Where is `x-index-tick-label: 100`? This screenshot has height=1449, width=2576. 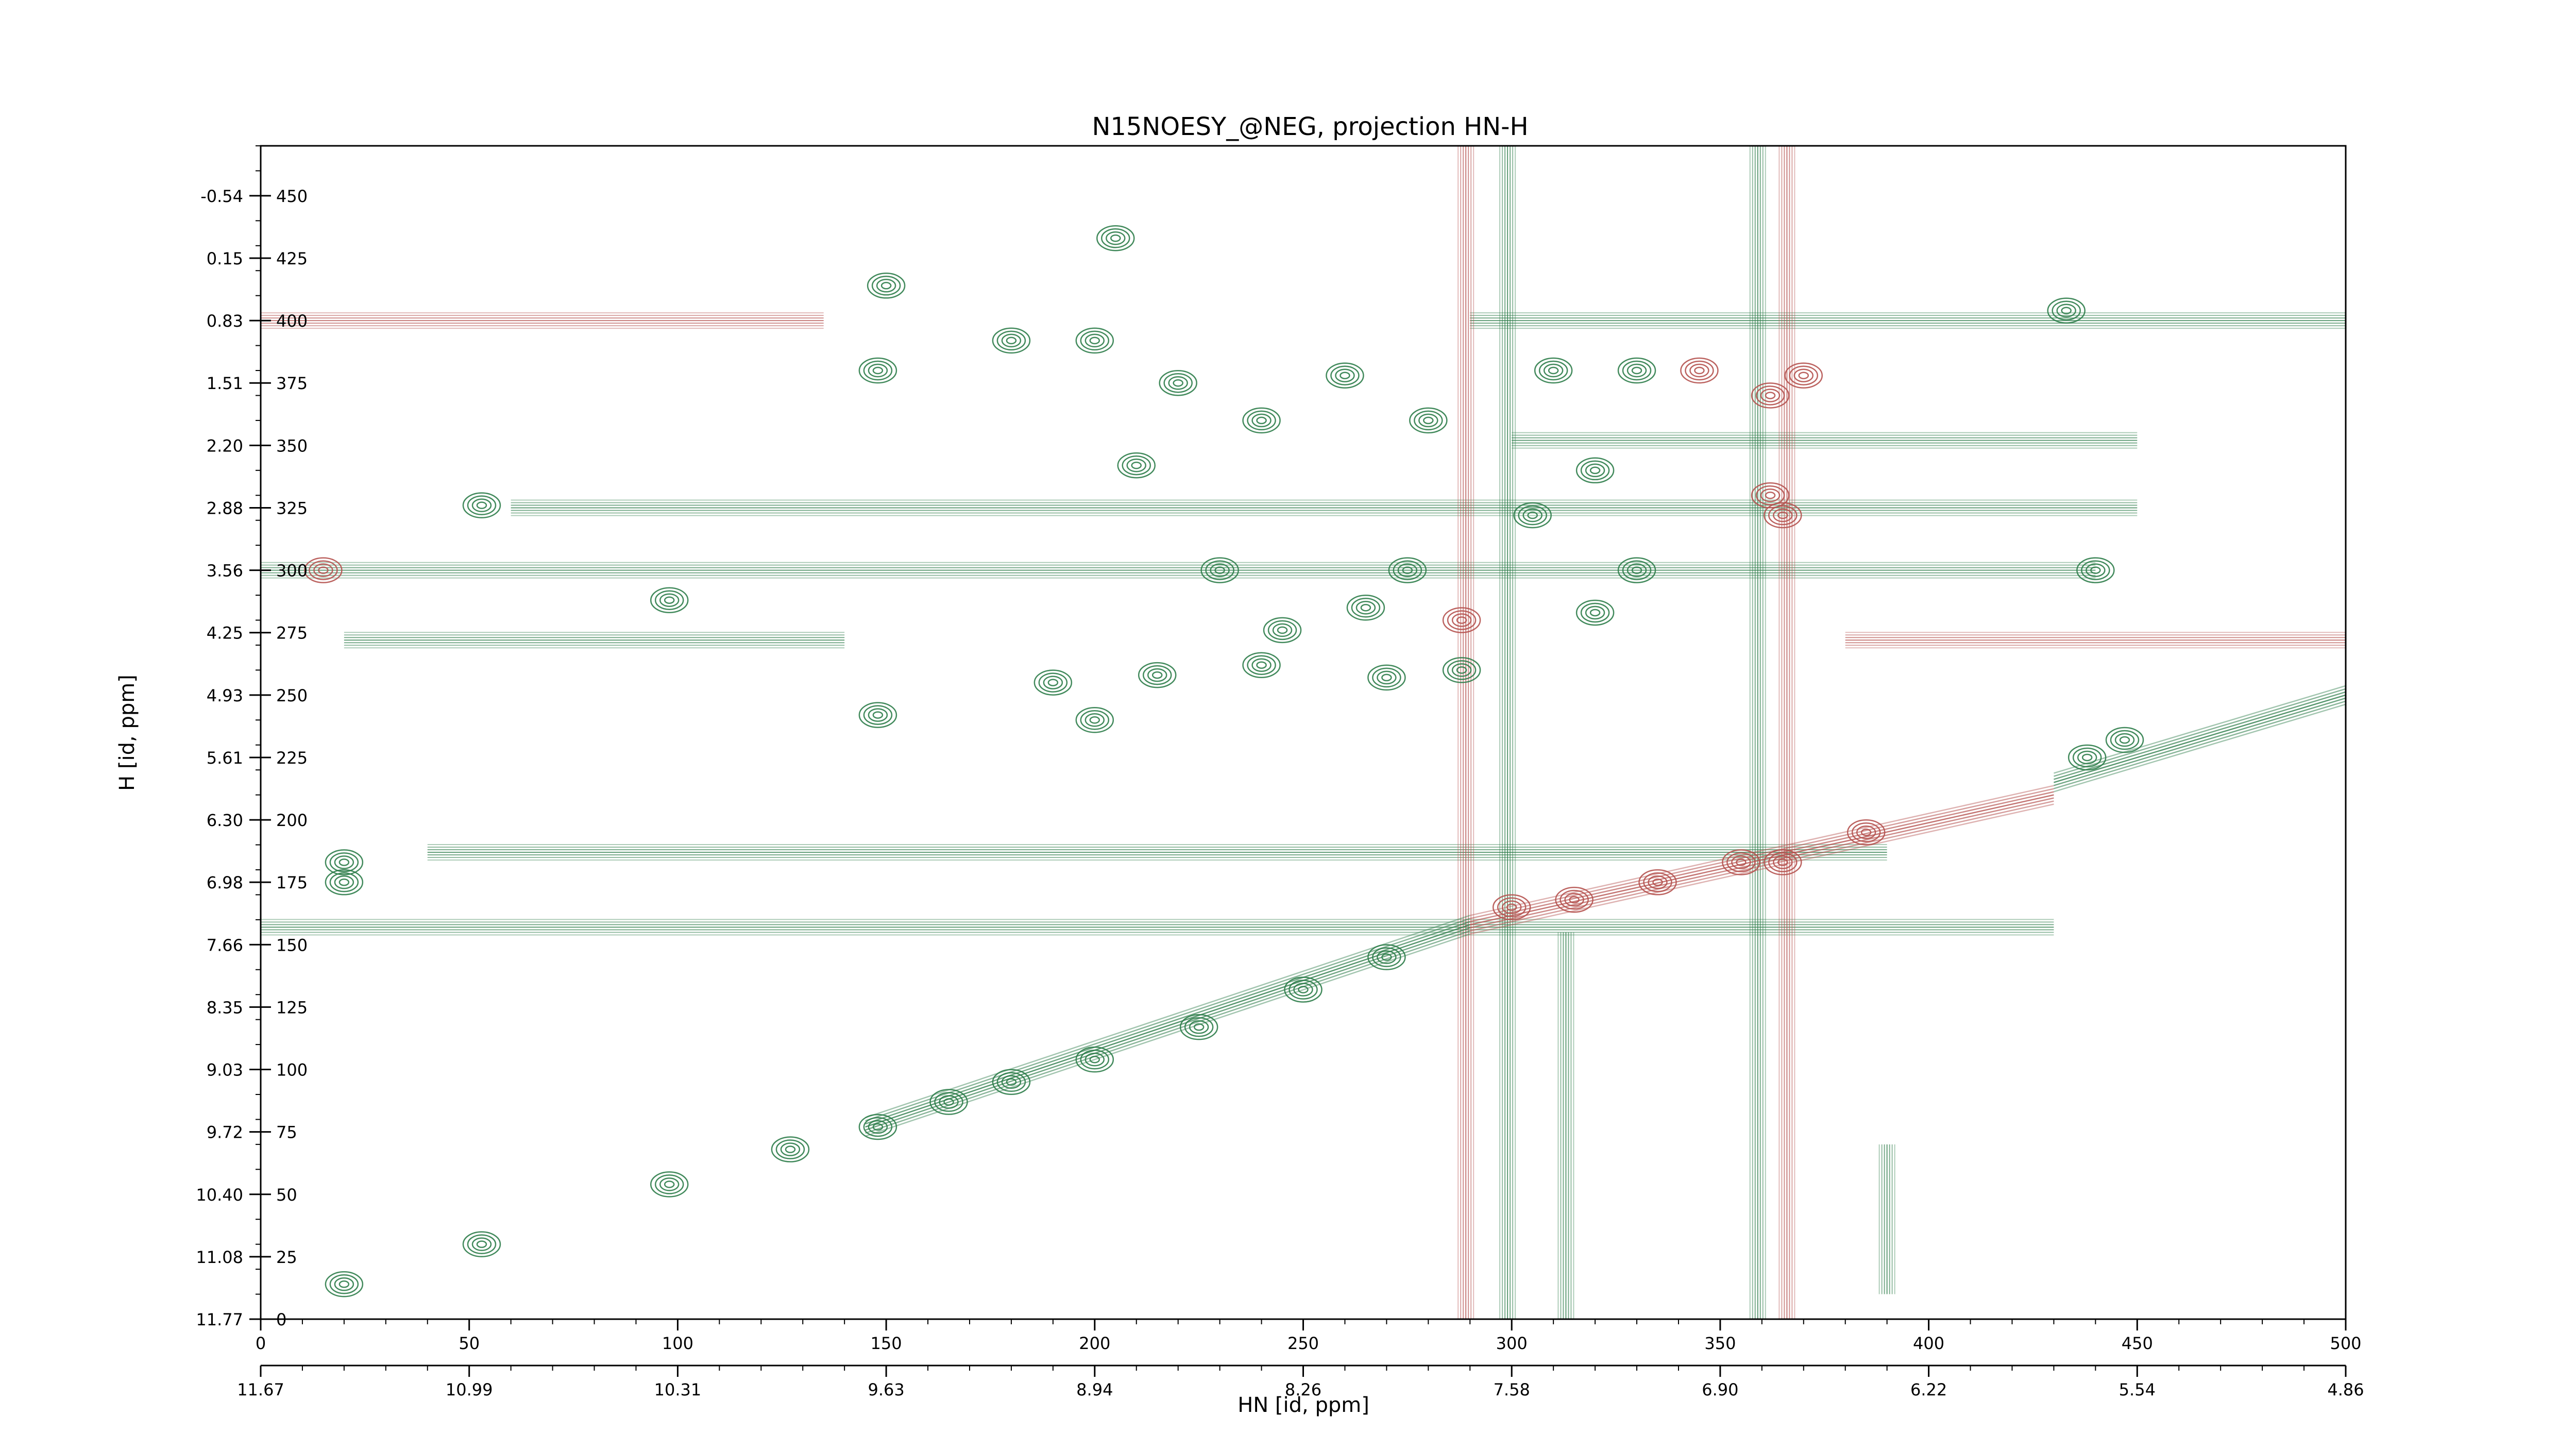 x-index-tick-label: 100 is located at coordinates (677, 1343).